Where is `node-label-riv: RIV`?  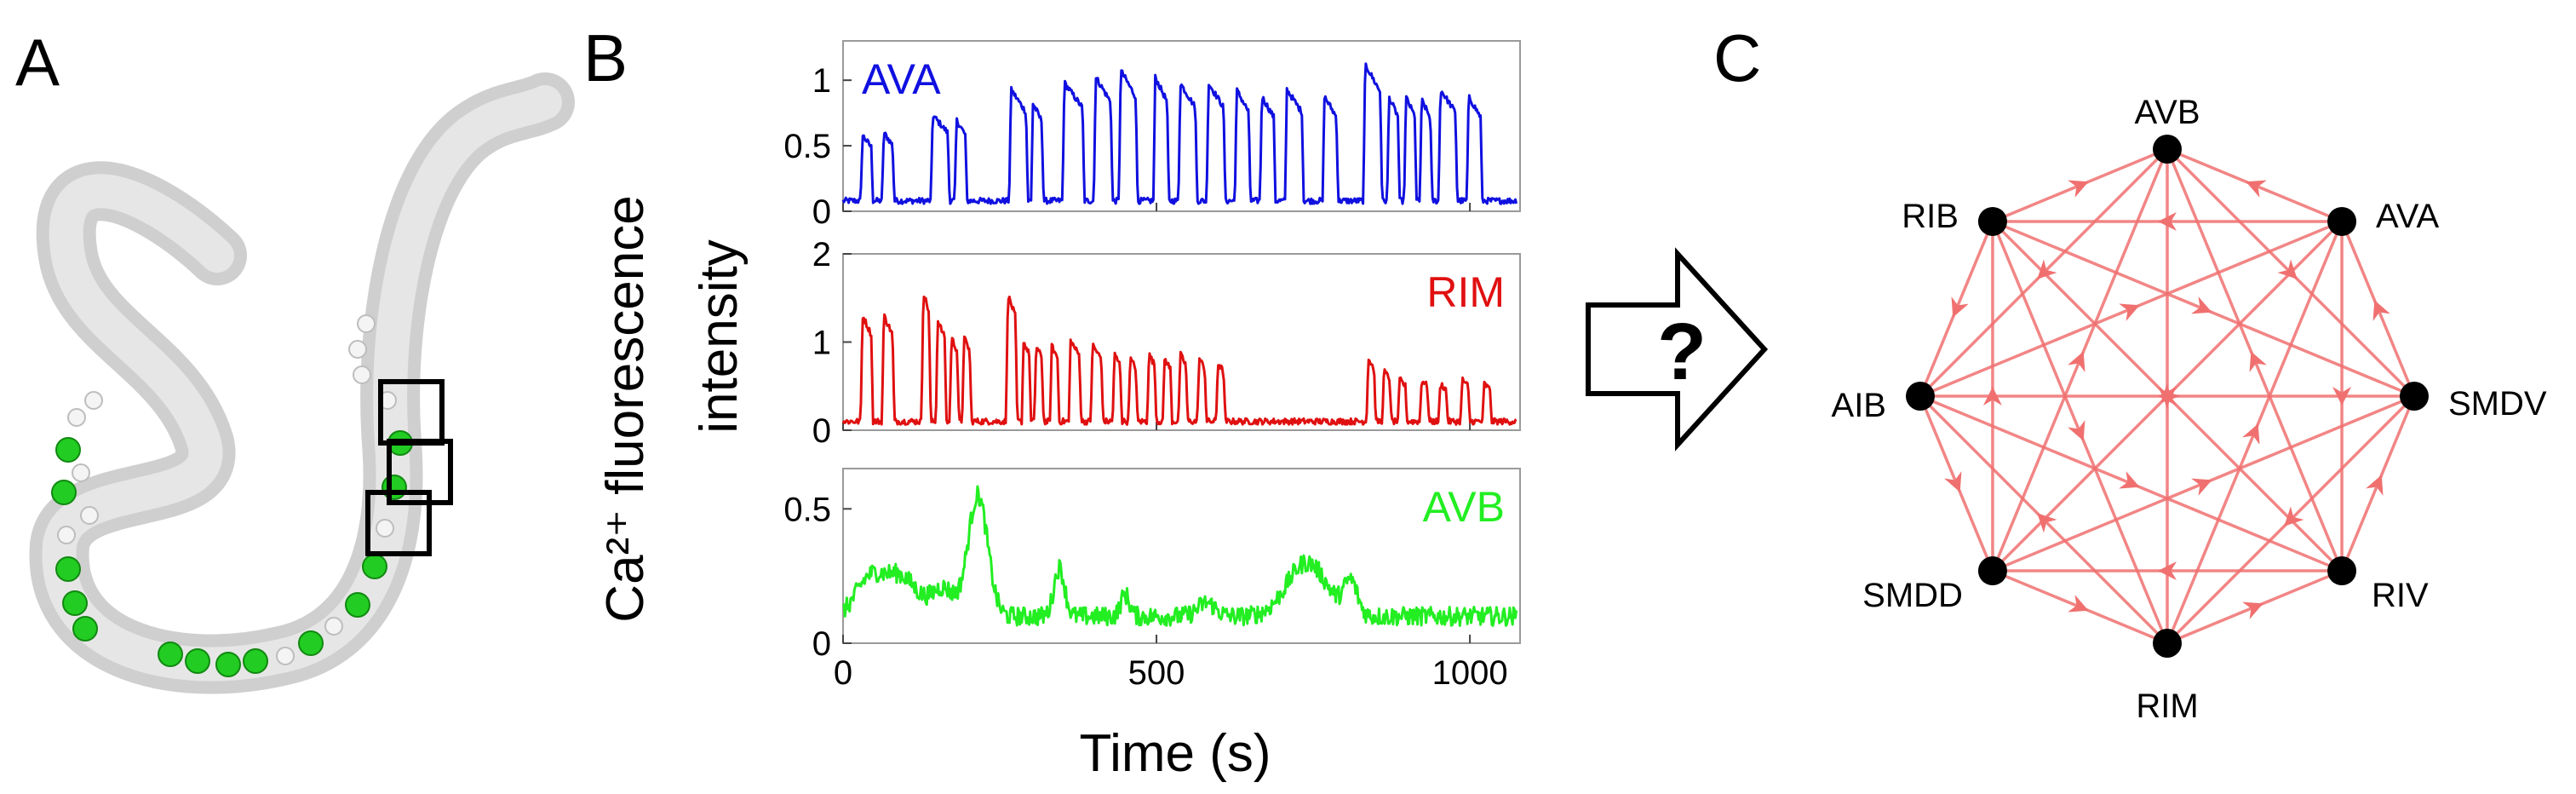
node-label-riv: RIV is located at coordinates (2400, 595).